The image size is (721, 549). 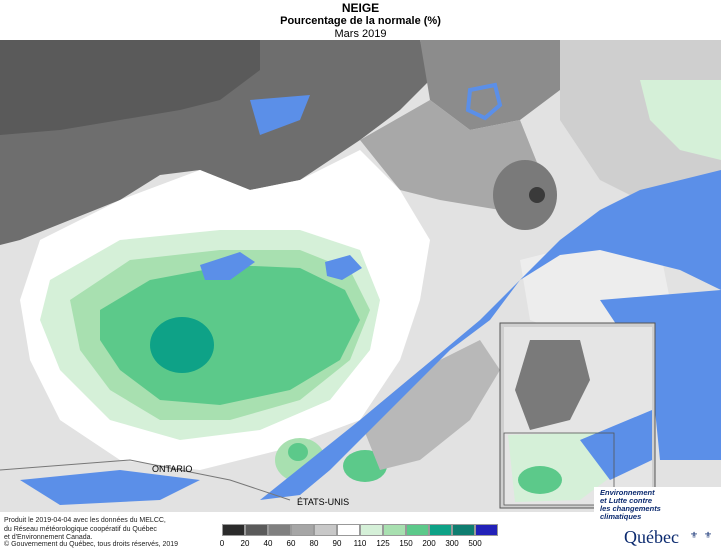 What do you see at coordinates (383, 543) in the screenshot?
I see `legend-label: 125` at bounding box center [383, 543].